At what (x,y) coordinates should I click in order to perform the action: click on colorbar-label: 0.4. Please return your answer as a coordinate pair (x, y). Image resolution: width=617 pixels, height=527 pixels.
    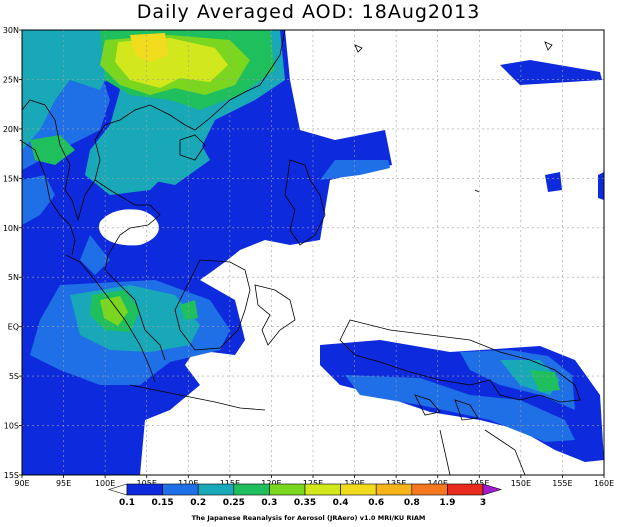
    Looking at the image, I should click on (341, 503).